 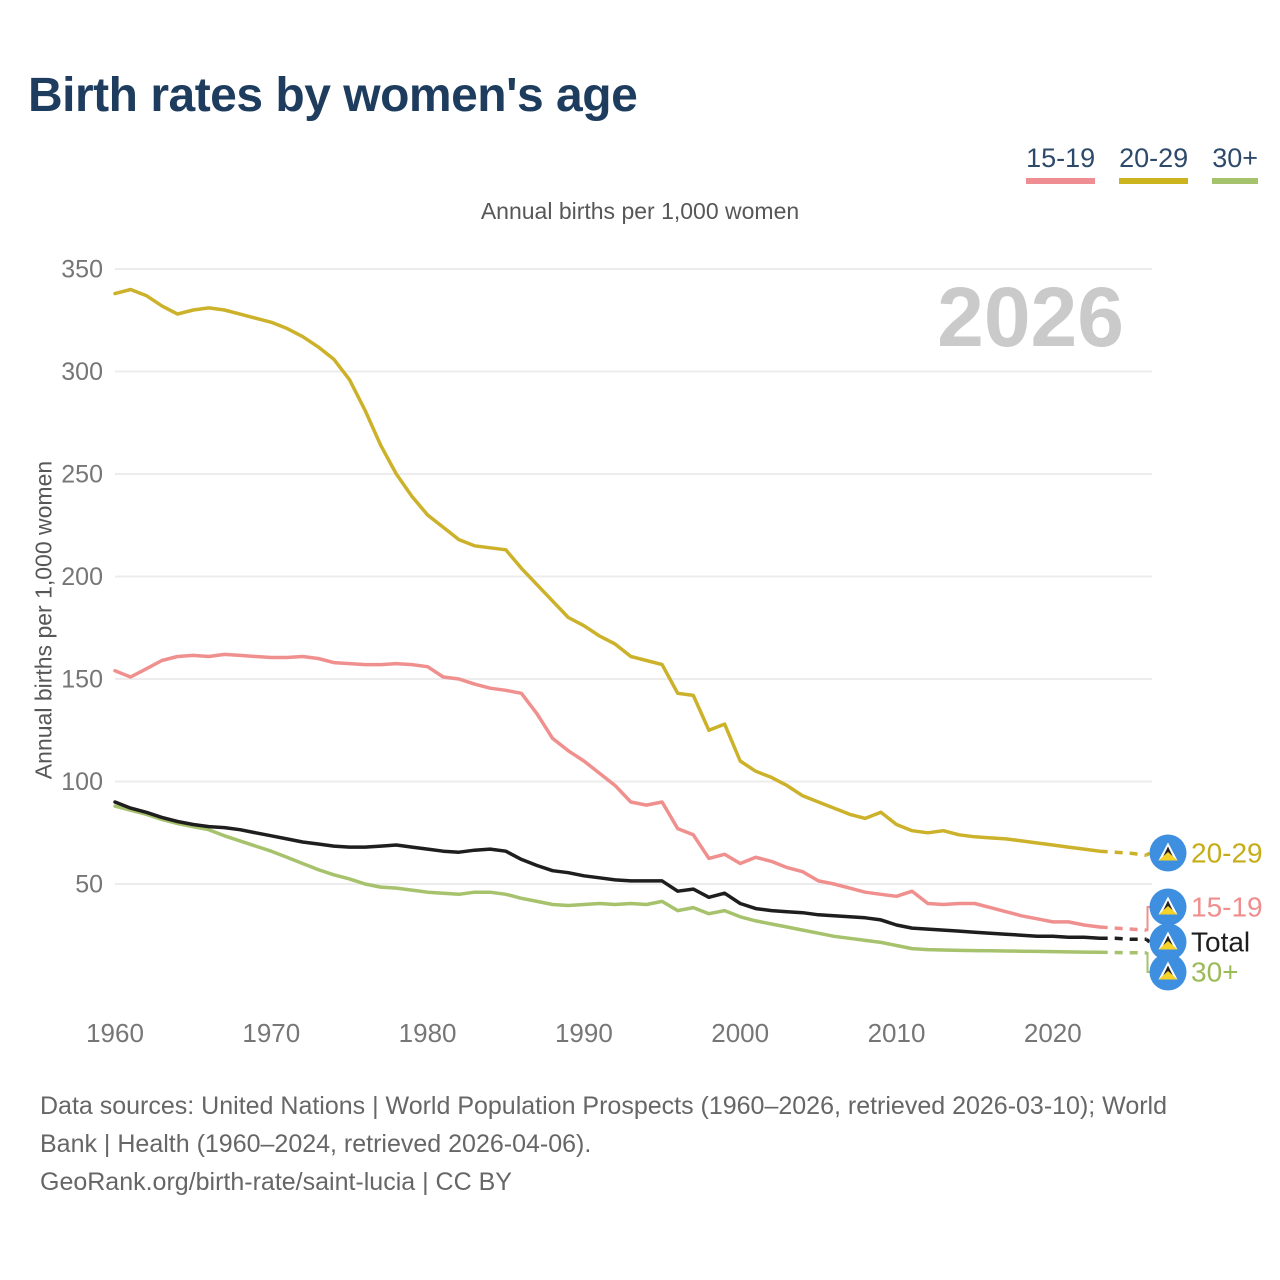 What do you see at coordinates (82, 270) in the screenshot?
I see `y-tick-label: 350` at bounding box center [82, 270].